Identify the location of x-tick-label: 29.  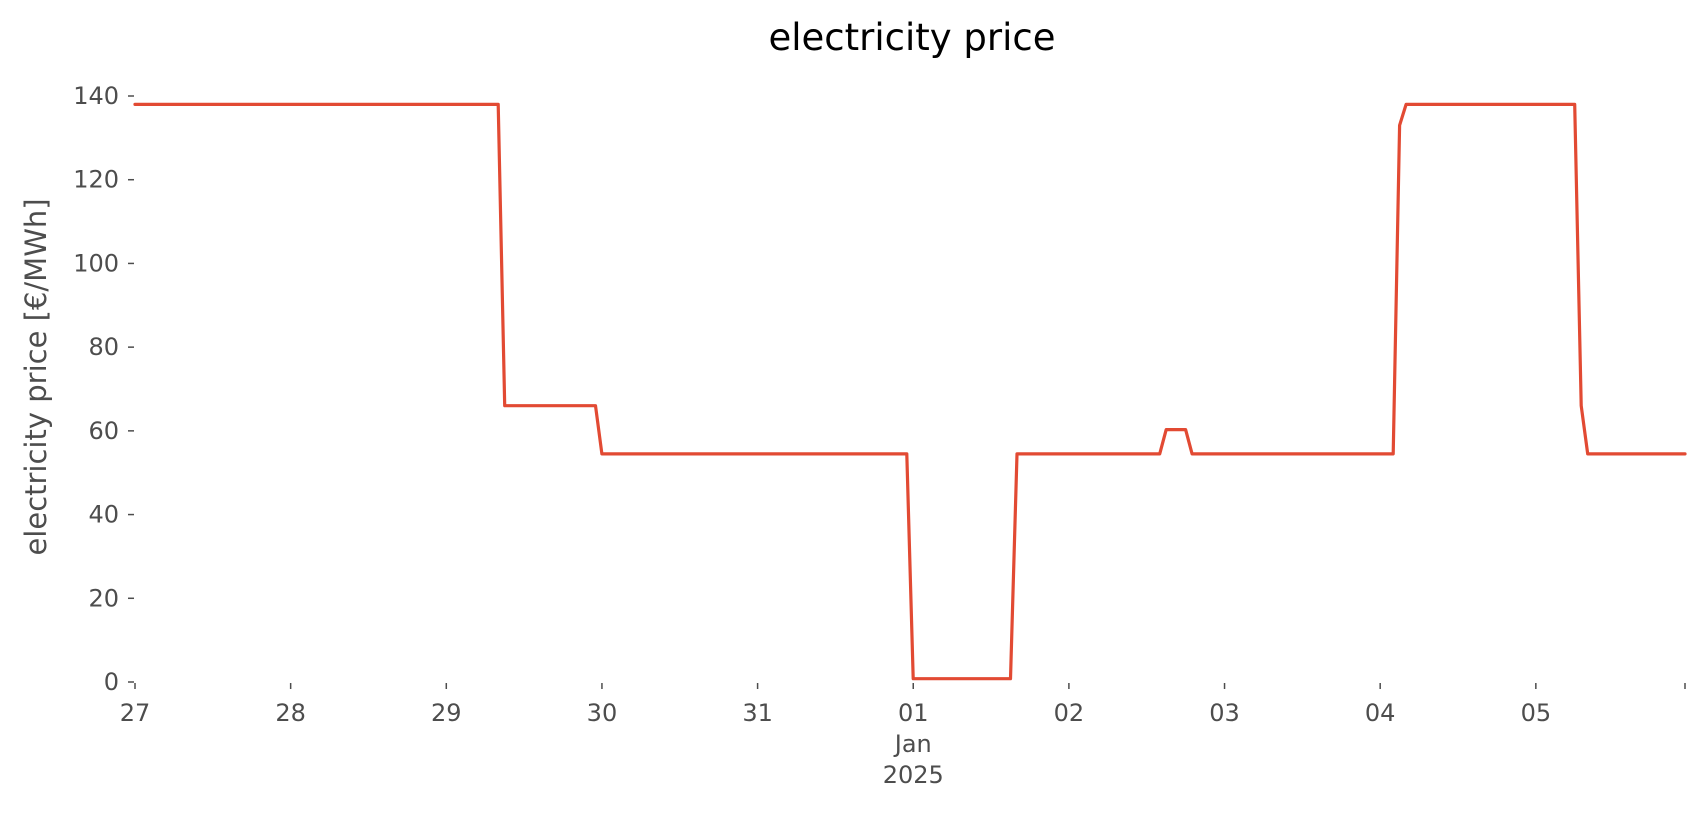
(446, 713).